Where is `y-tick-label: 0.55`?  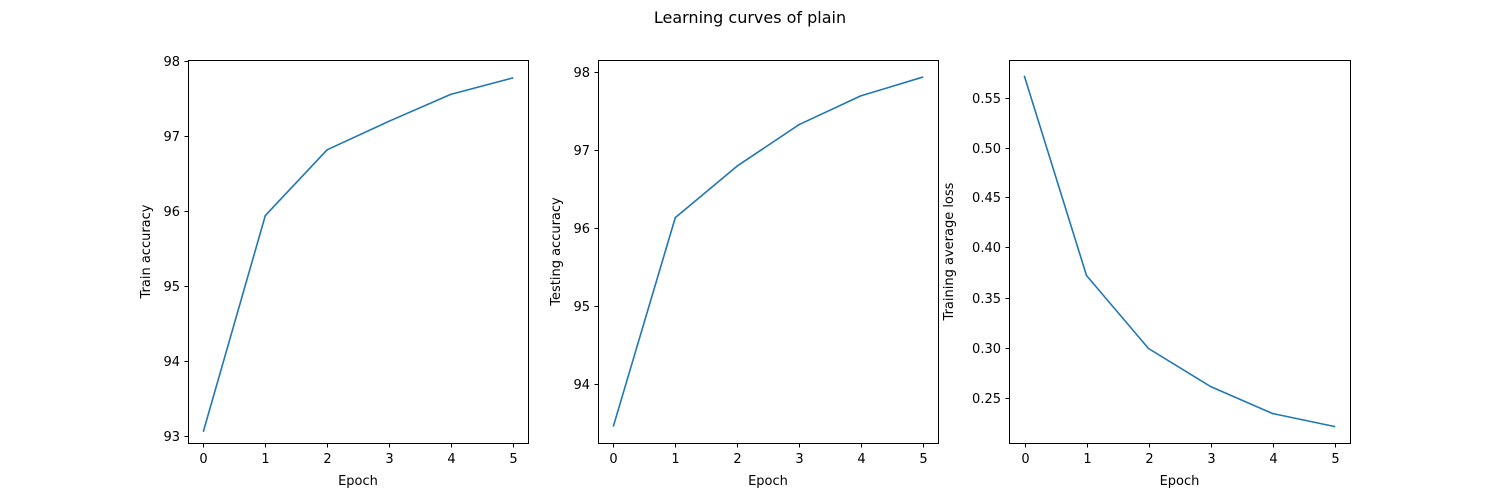
y-tick-label: 0.55 is located at coordinates (986, 99).